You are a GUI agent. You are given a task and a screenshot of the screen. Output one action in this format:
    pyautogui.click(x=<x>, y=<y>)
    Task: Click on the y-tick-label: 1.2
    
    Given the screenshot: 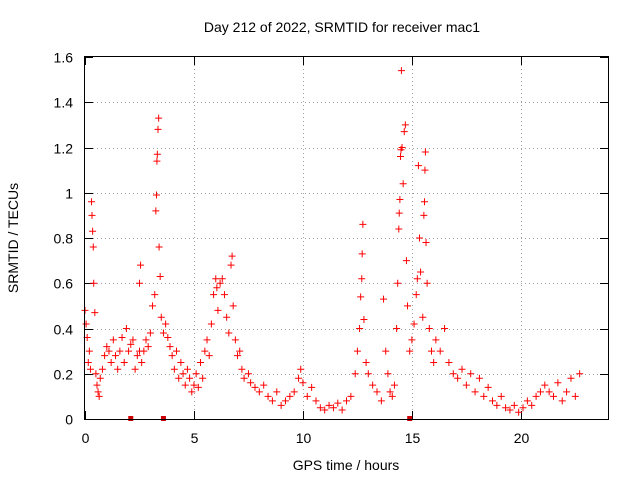 What is the action you would take?
    pyautogui.click(x=64, y=149)
    